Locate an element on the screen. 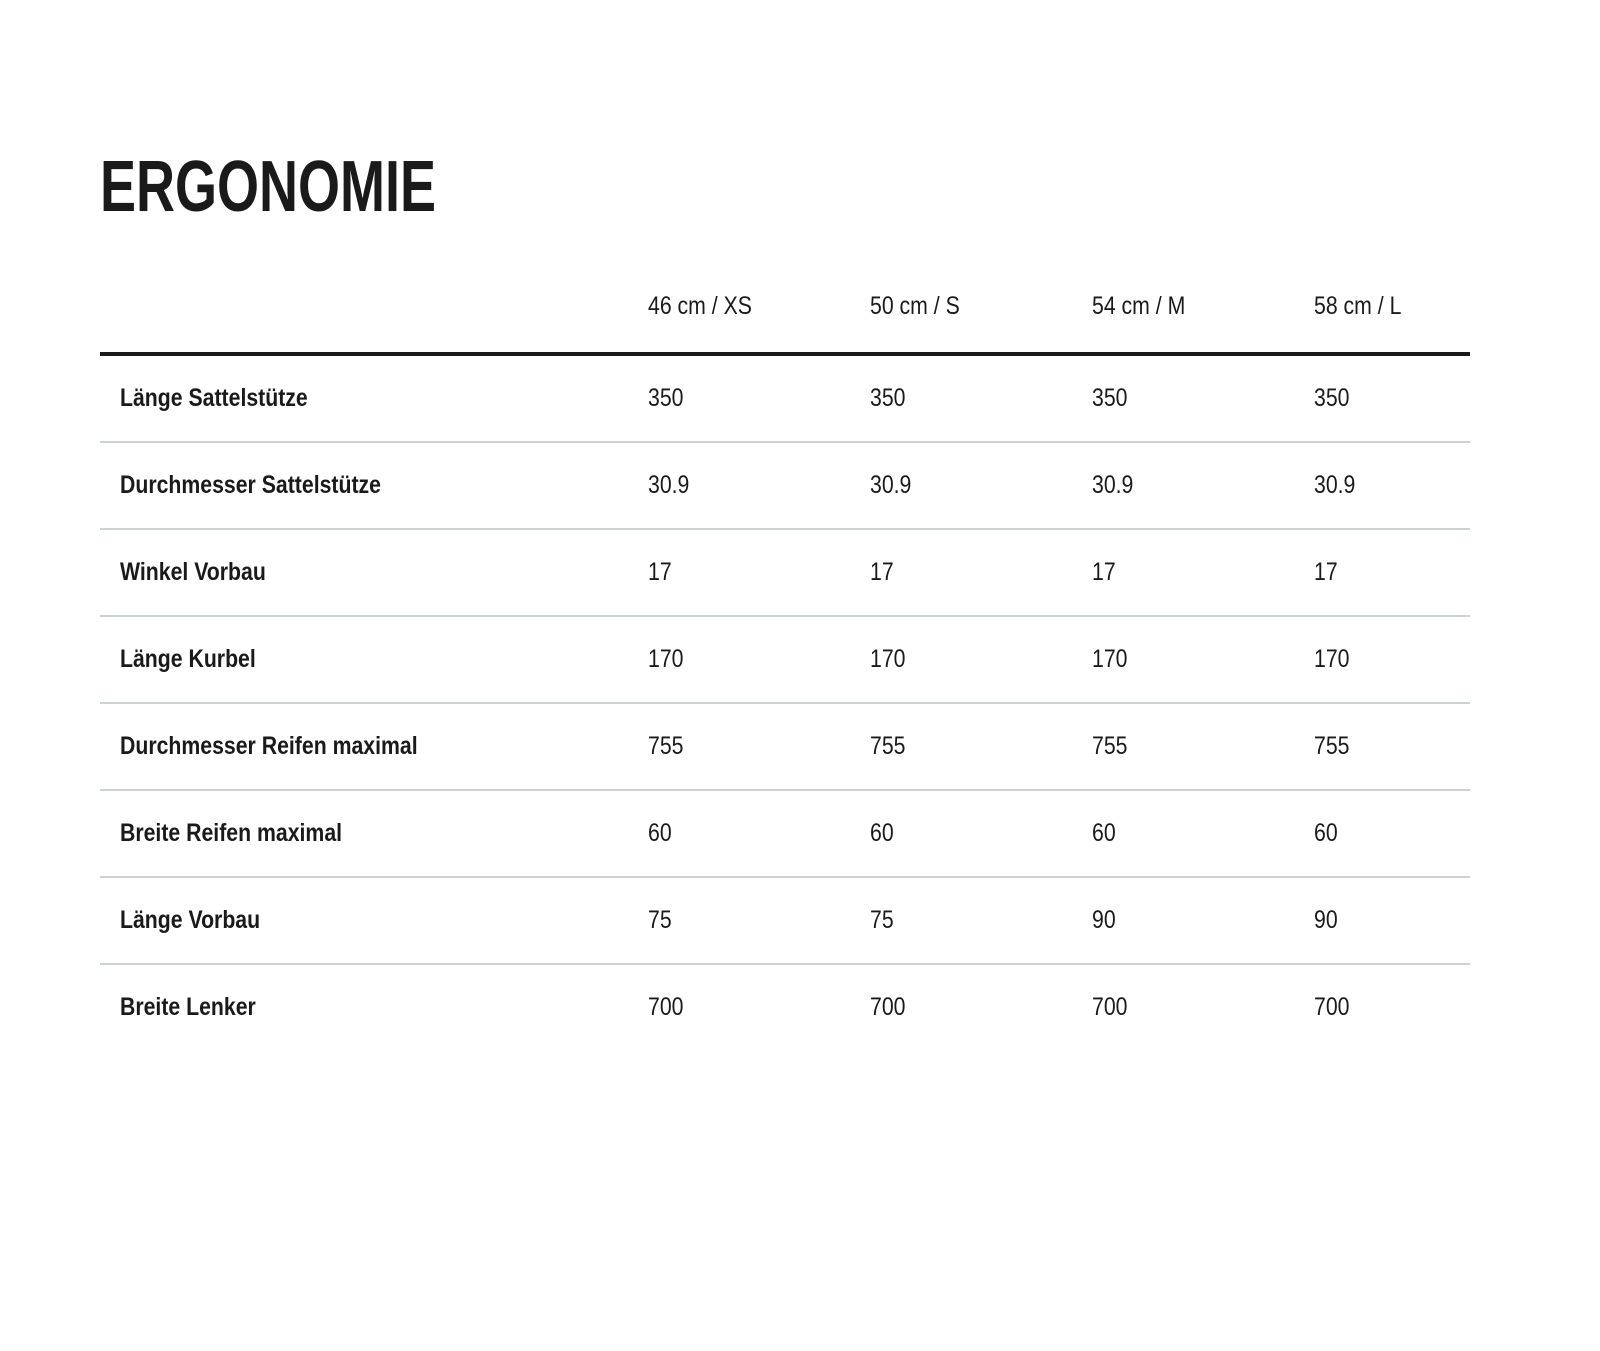 The image size is (1600, 1351). table-row-laenge-vorbau: Länge Vorbau 75 75 90 90 is located at coordinates (785, 920).